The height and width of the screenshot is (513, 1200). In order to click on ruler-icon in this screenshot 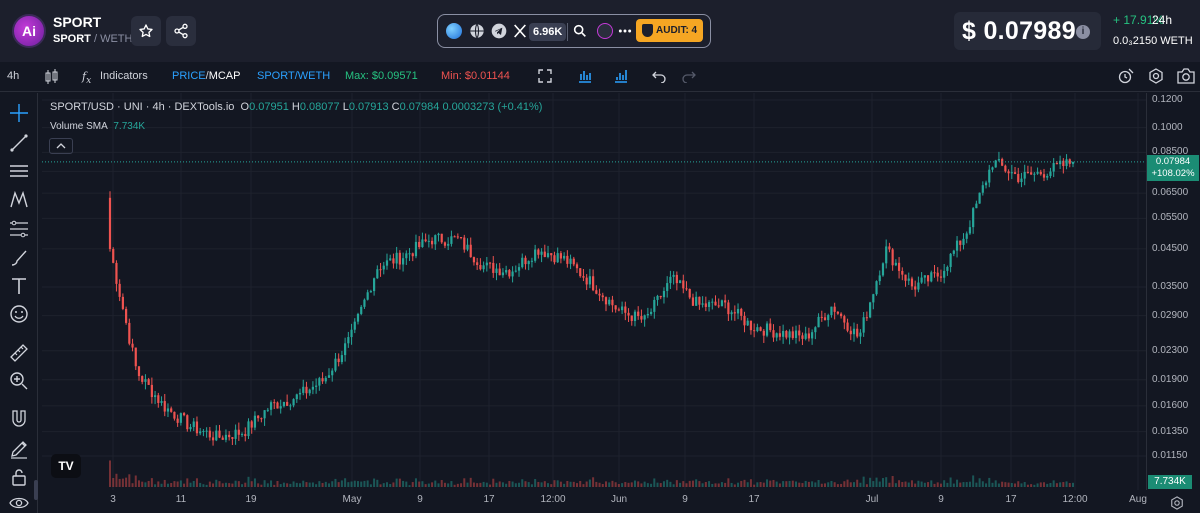, I will do `click(19, 353)`.